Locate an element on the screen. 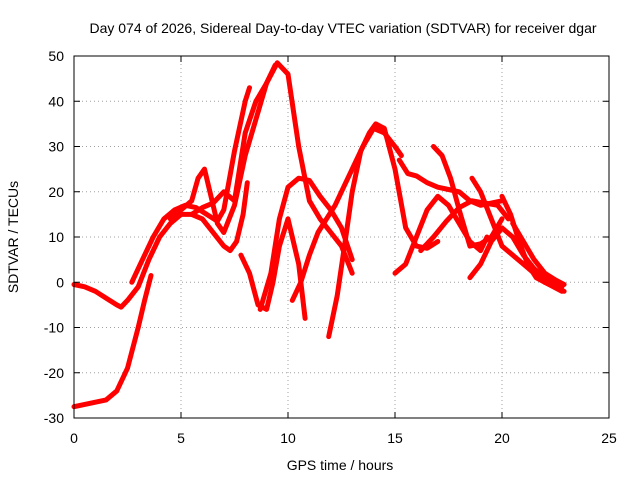  series-sat-i is located at coordinates (383, 230).